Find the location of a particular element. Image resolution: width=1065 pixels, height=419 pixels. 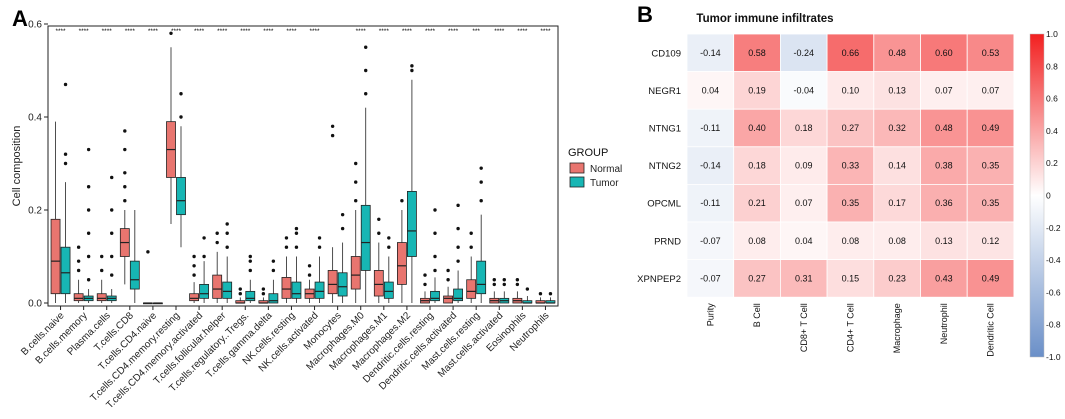

panel-b-label: B is located at coordinates (645, 14).